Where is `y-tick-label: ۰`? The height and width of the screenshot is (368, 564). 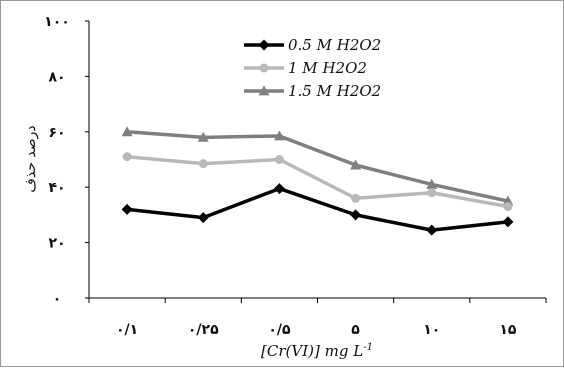 y-tick-label: ۰ is located at coordinates (57, 299).